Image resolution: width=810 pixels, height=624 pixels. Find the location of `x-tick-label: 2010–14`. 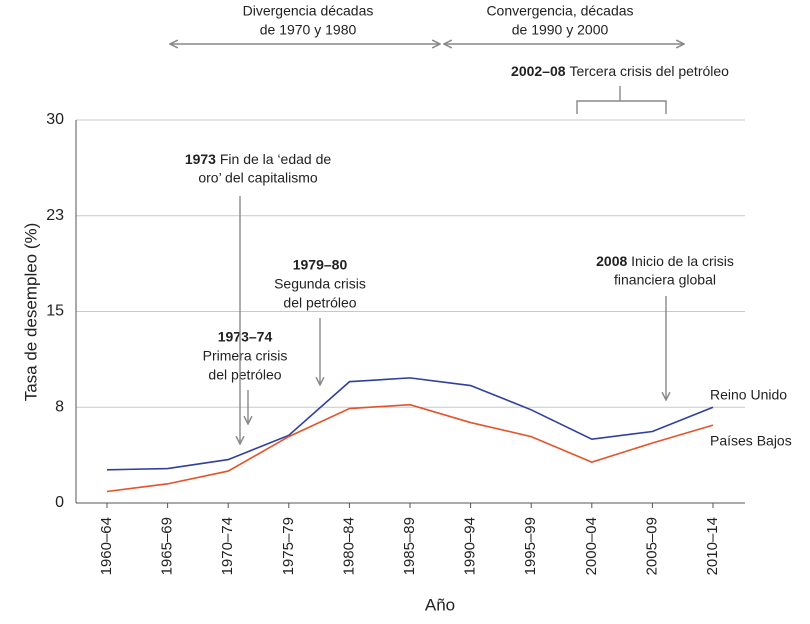

x-tick-label: 2010–14 is located at coordinates (712, 546).